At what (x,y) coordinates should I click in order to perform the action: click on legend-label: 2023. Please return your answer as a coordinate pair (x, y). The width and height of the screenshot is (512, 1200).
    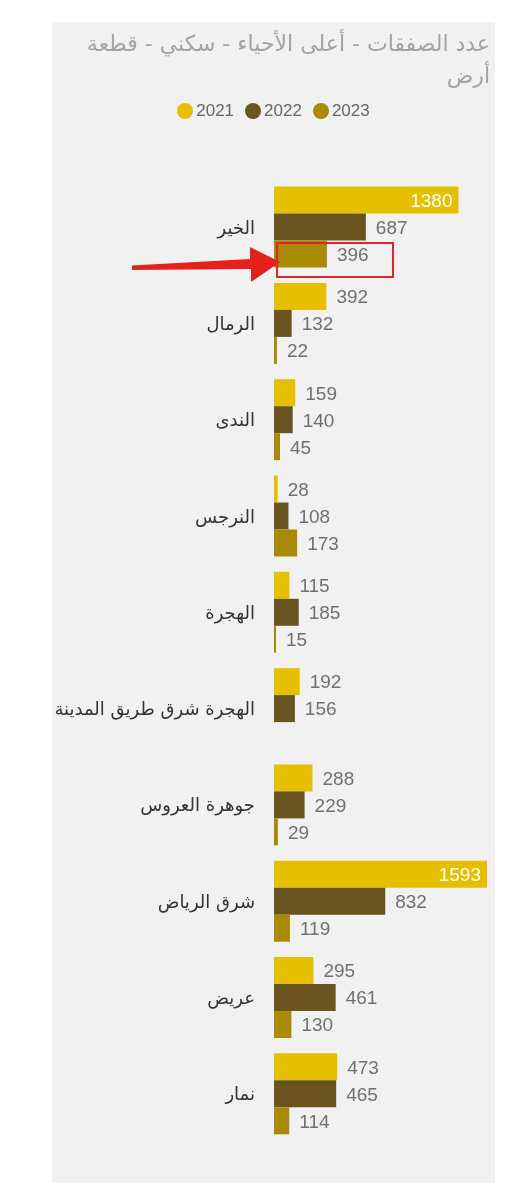
    Looking at the image, I should click on (350, 111).